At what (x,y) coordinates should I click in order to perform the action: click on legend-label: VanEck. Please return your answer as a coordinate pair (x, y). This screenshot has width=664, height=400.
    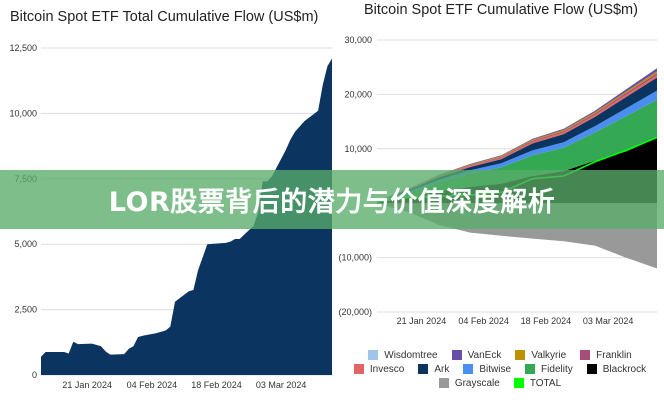
    Looking at the image, I should click on (484, 355).